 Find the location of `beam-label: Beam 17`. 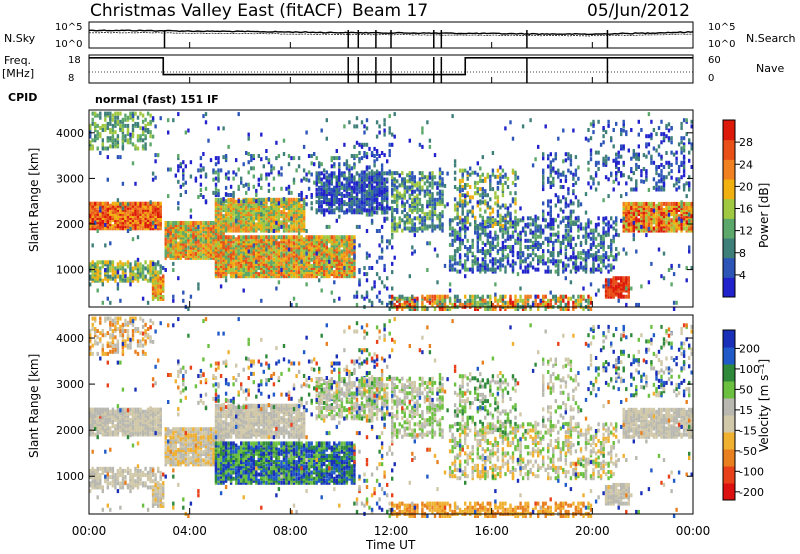

beam-label: Beam 17 is located at coordinates (390, 11).